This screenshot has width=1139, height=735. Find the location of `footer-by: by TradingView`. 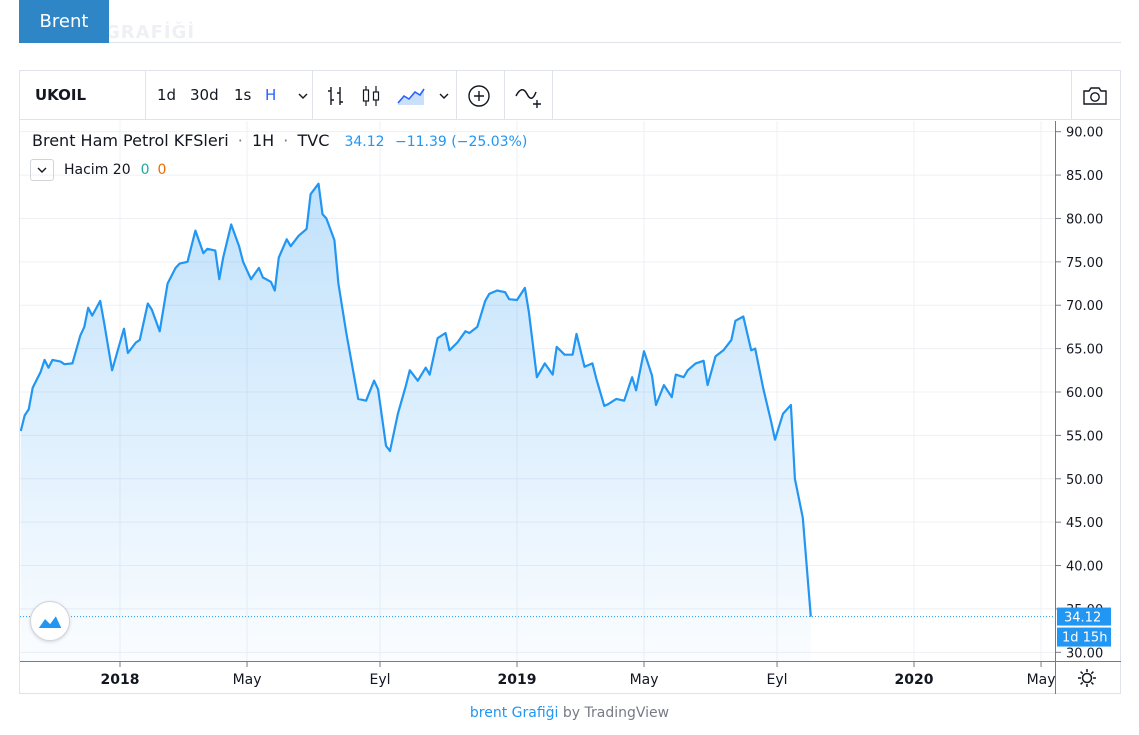

footer-by: by TradingView is located at coordinates (616, 713).